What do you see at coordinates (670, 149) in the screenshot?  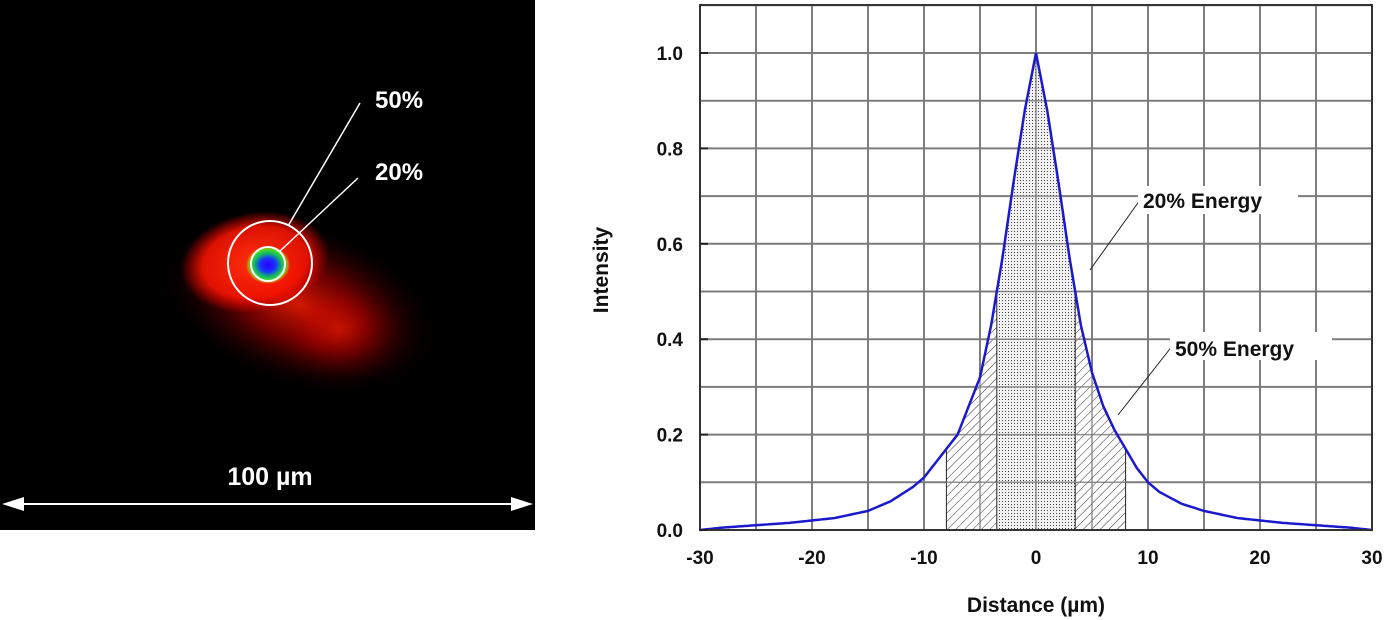 I see `y-tick-label: 0.8` at bounding box center [670, 149].